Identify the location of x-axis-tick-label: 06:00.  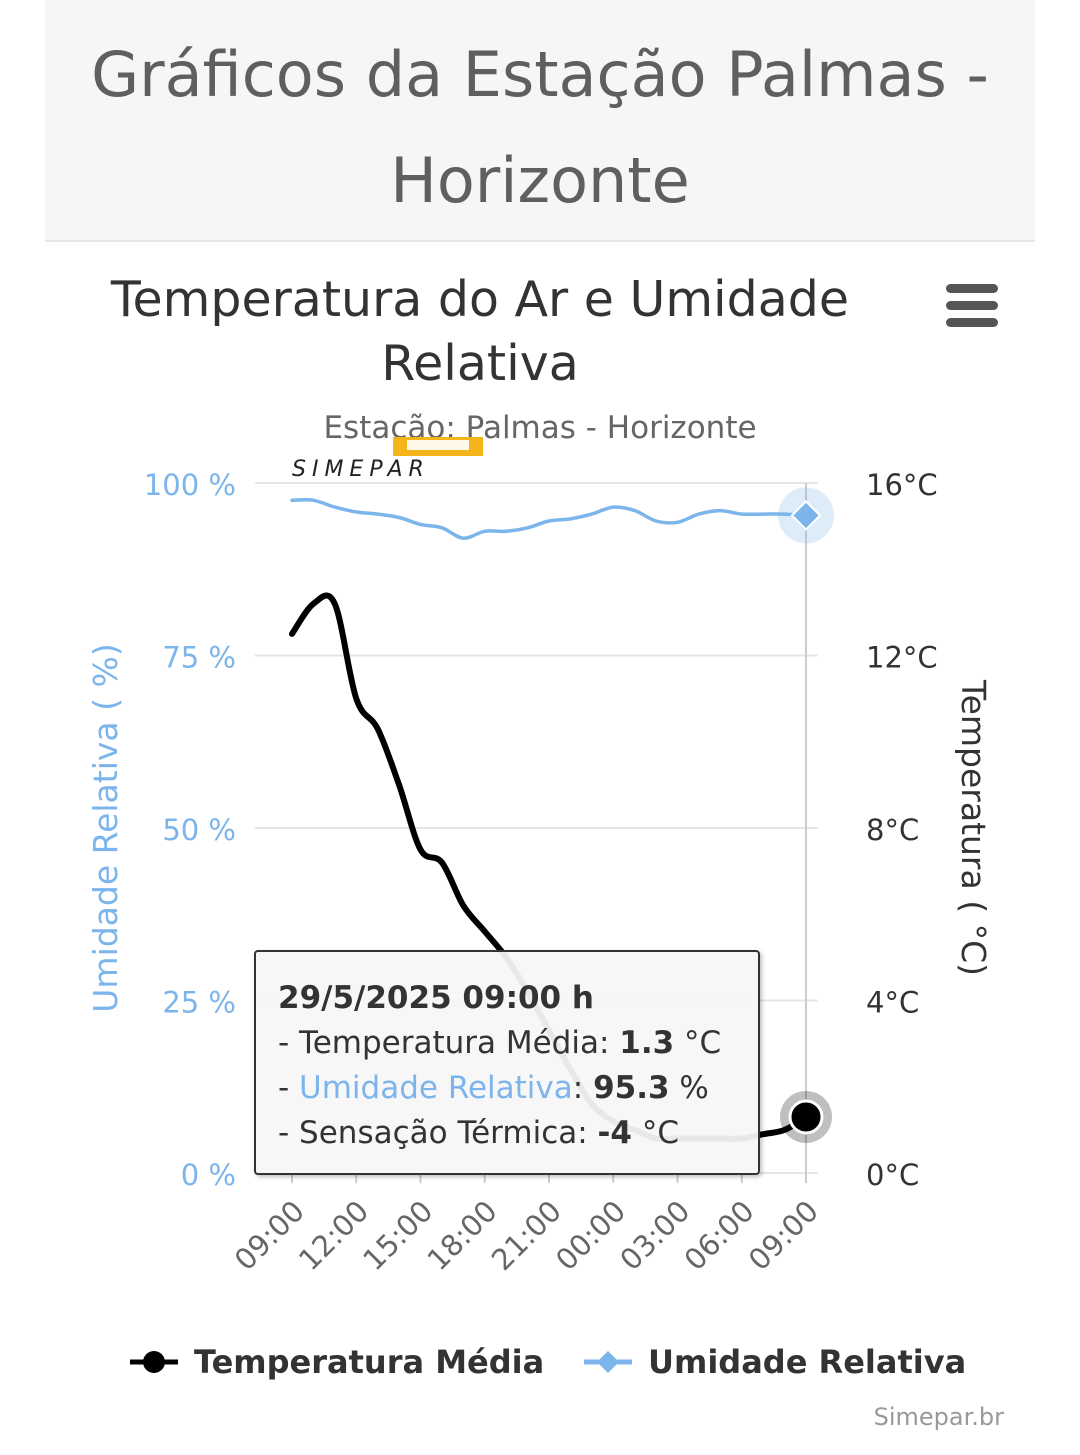
(719, 1235).